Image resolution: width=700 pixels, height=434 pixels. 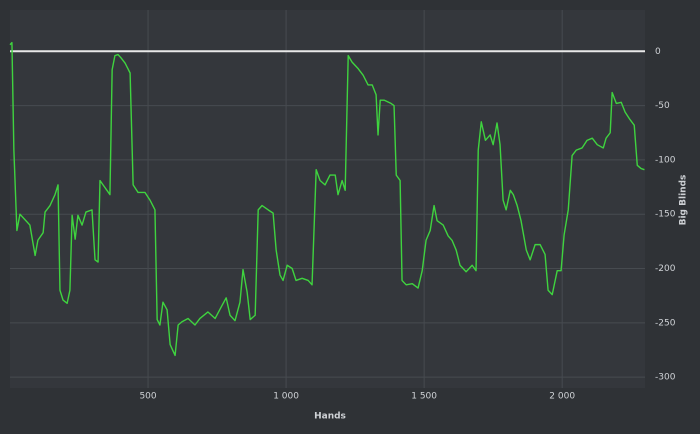 What do you see at coordinates (286, 397) in the screenshot?
I see `x-tick-label: 1 000` at bounding box center [286, 397].